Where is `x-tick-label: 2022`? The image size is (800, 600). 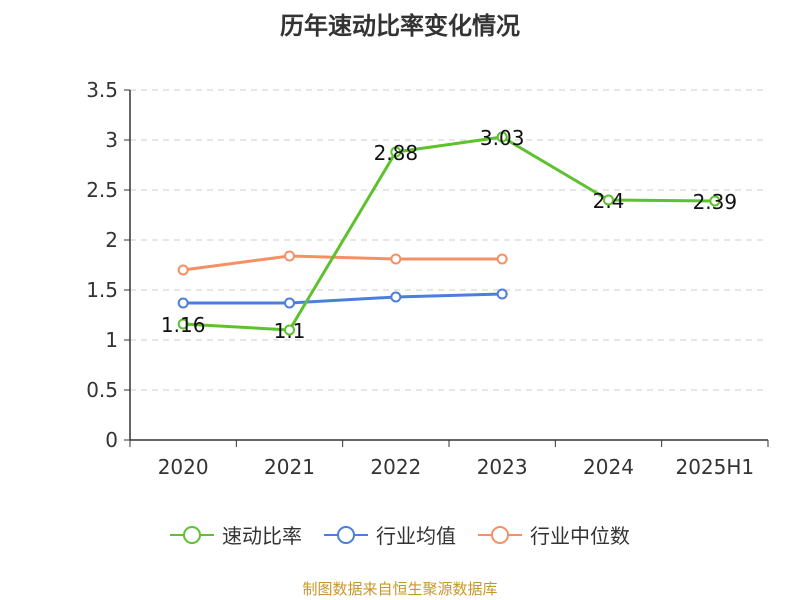
x-tick-label: 2022 is located at coordinates (395, 467).